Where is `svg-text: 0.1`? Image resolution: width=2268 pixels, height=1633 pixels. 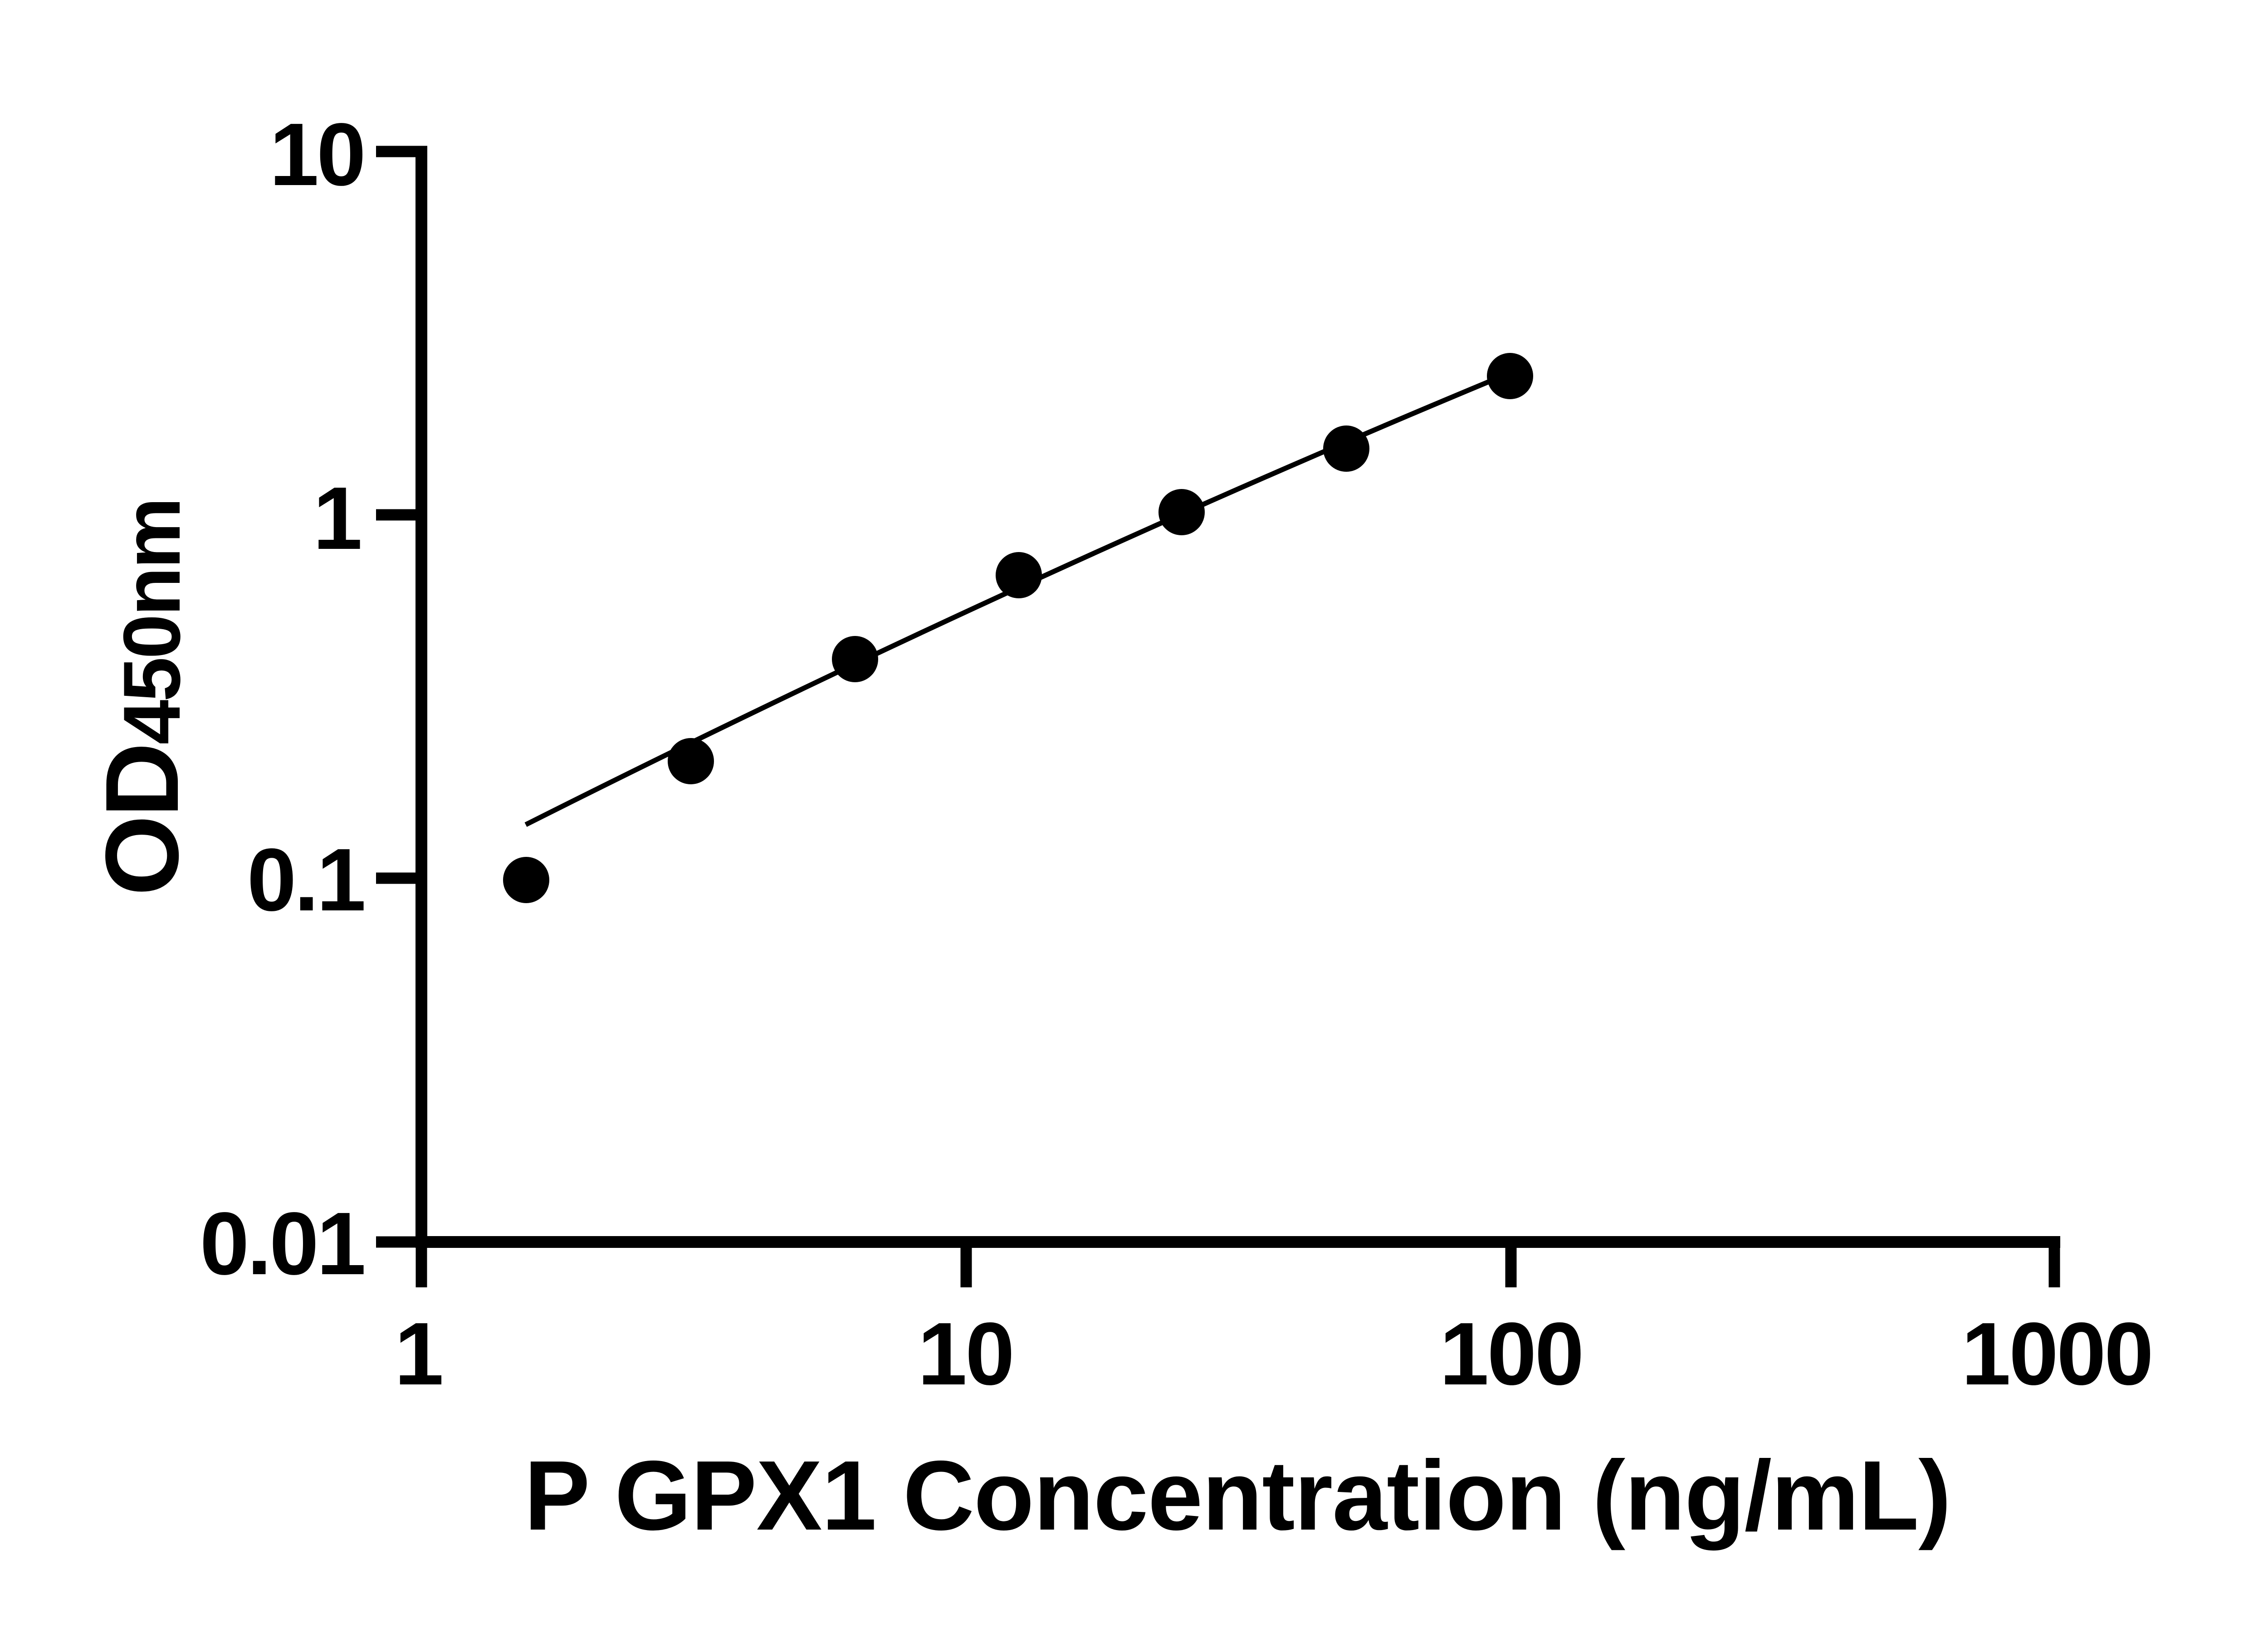 svg-text: 0.1 is located at coordinates (305, 879).